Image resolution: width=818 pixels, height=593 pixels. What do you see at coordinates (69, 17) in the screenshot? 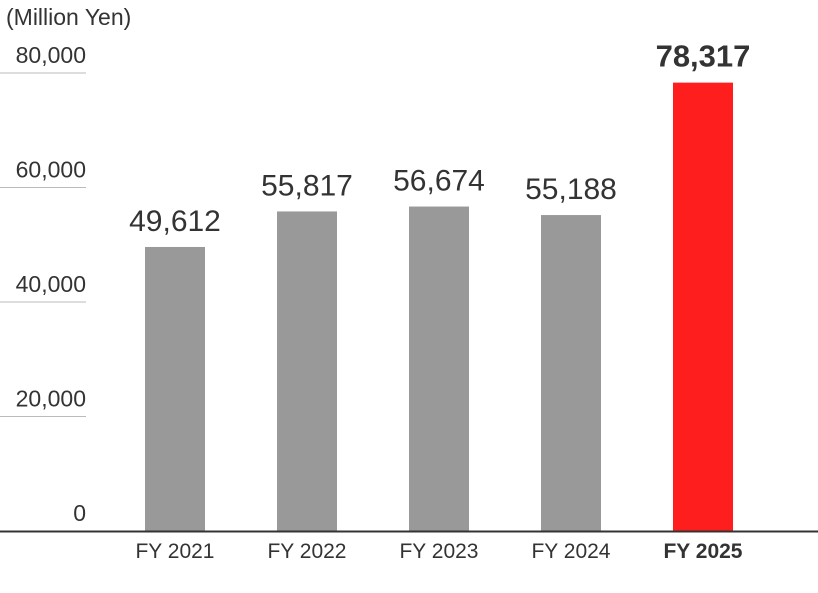
I see `y-unit-label: (Million Yen)` at bounding box center [69, 17].